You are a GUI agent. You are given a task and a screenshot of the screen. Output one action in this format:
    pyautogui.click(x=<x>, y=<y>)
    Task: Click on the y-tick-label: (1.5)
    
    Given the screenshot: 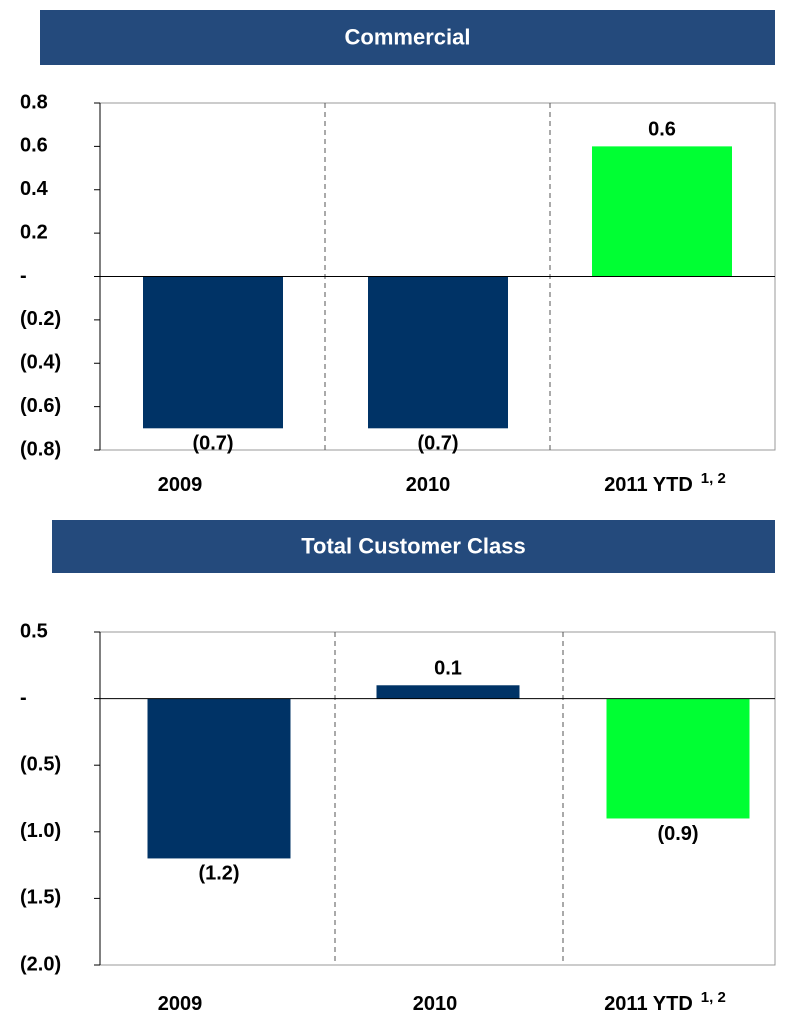 What is the action you would take?
    pyautogui.click(x=40, y=898)
    